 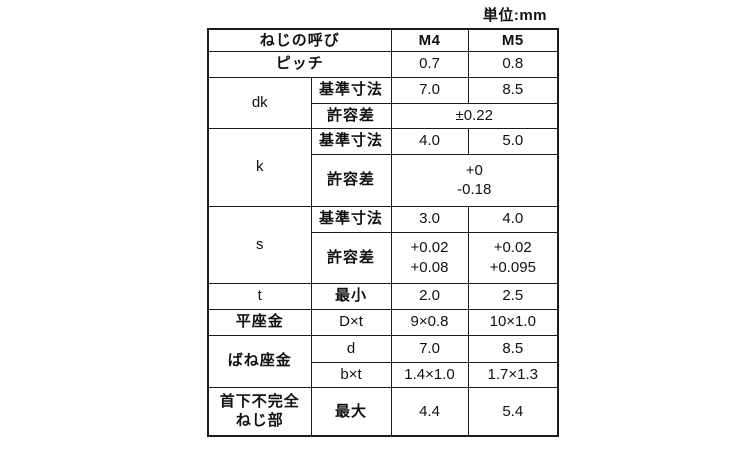 What do you see at coordinates (429, 257) in the screenshot?
I see `value-cell: +0.02 +0.08` at bounding box center [429, 257].